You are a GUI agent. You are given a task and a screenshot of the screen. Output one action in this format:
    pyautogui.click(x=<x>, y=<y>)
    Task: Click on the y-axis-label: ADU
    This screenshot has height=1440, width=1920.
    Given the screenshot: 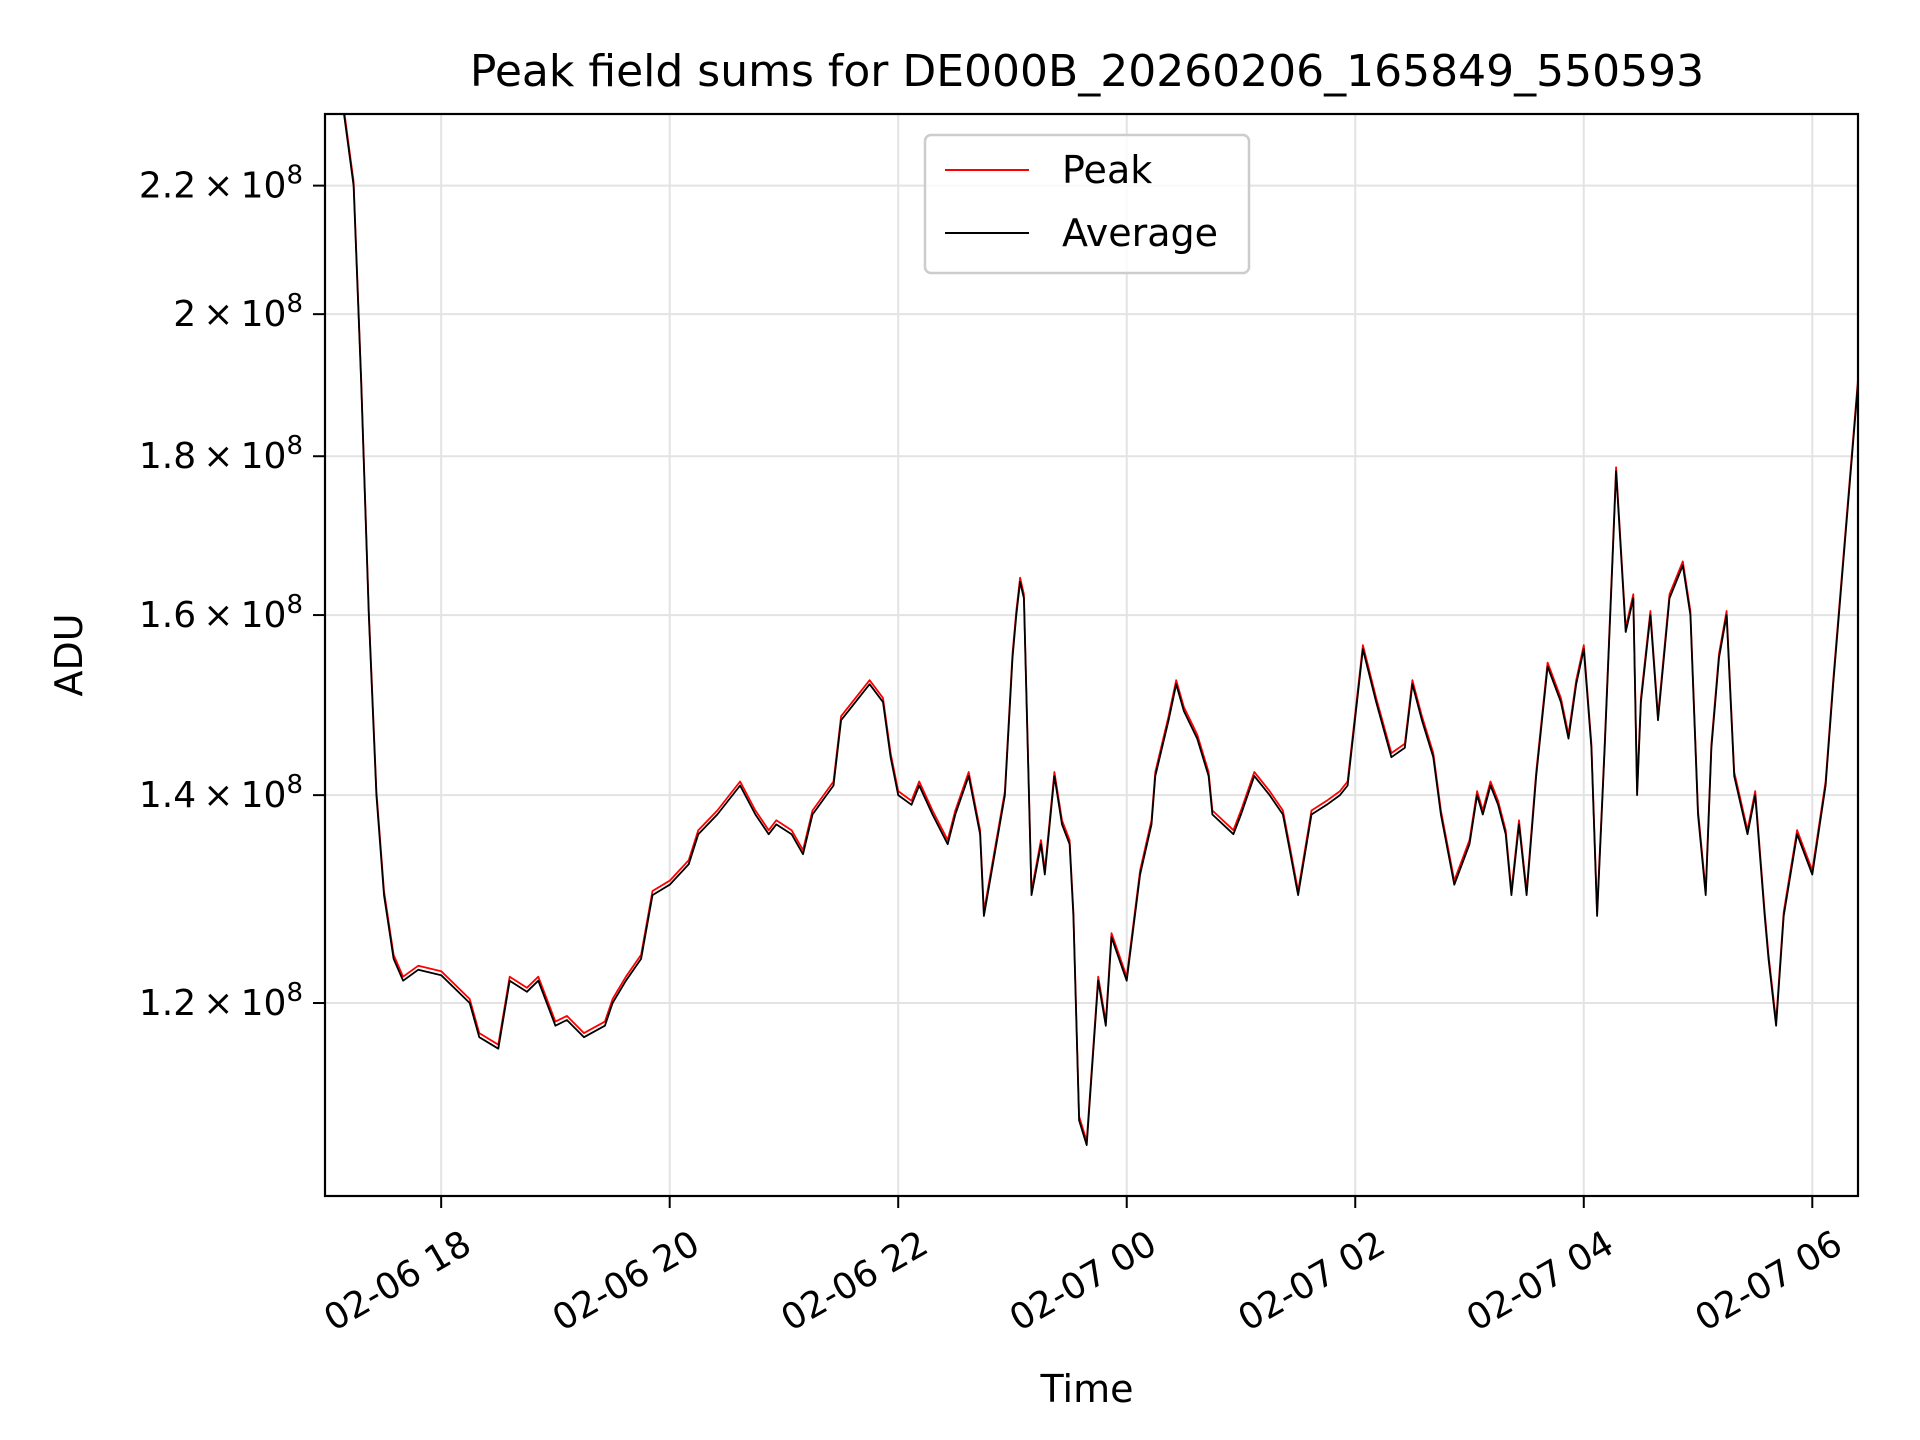 What is the action you would take?
    pyautogui.click(x=69, y=654)
    